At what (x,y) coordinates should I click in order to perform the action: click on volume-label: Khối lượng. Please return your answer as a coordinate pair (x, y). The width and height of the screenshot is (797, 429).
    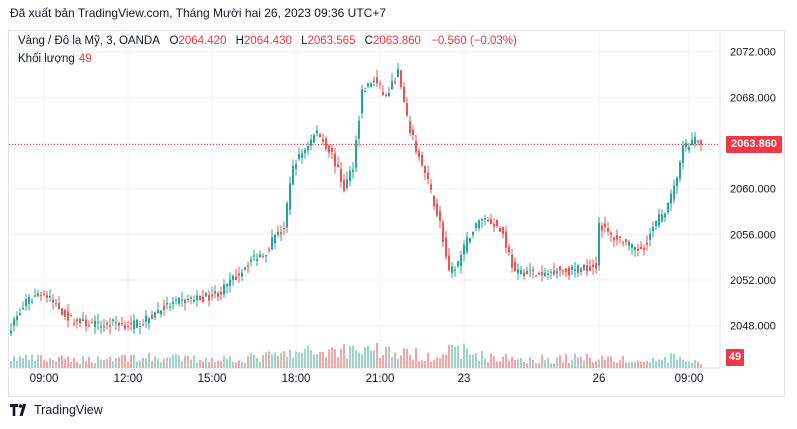
    Looking at the image, I should click on (46, 59).